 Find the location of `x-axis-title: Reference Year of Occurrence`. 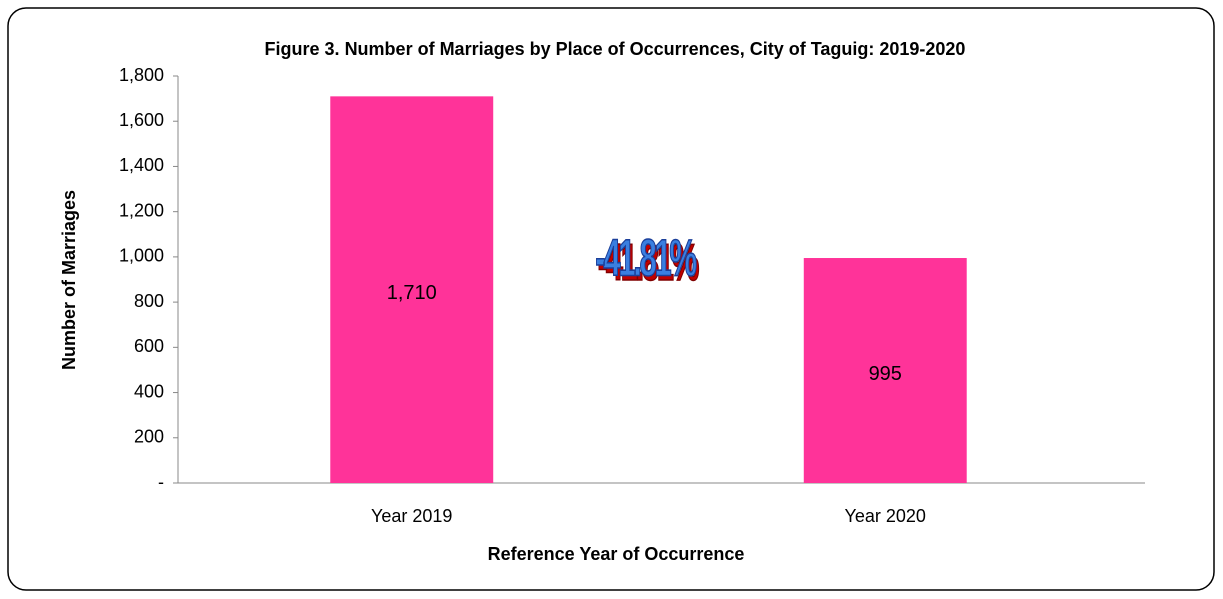

x-axis-title: Reference Year of Occurrence is located at coordinates (616, 554).